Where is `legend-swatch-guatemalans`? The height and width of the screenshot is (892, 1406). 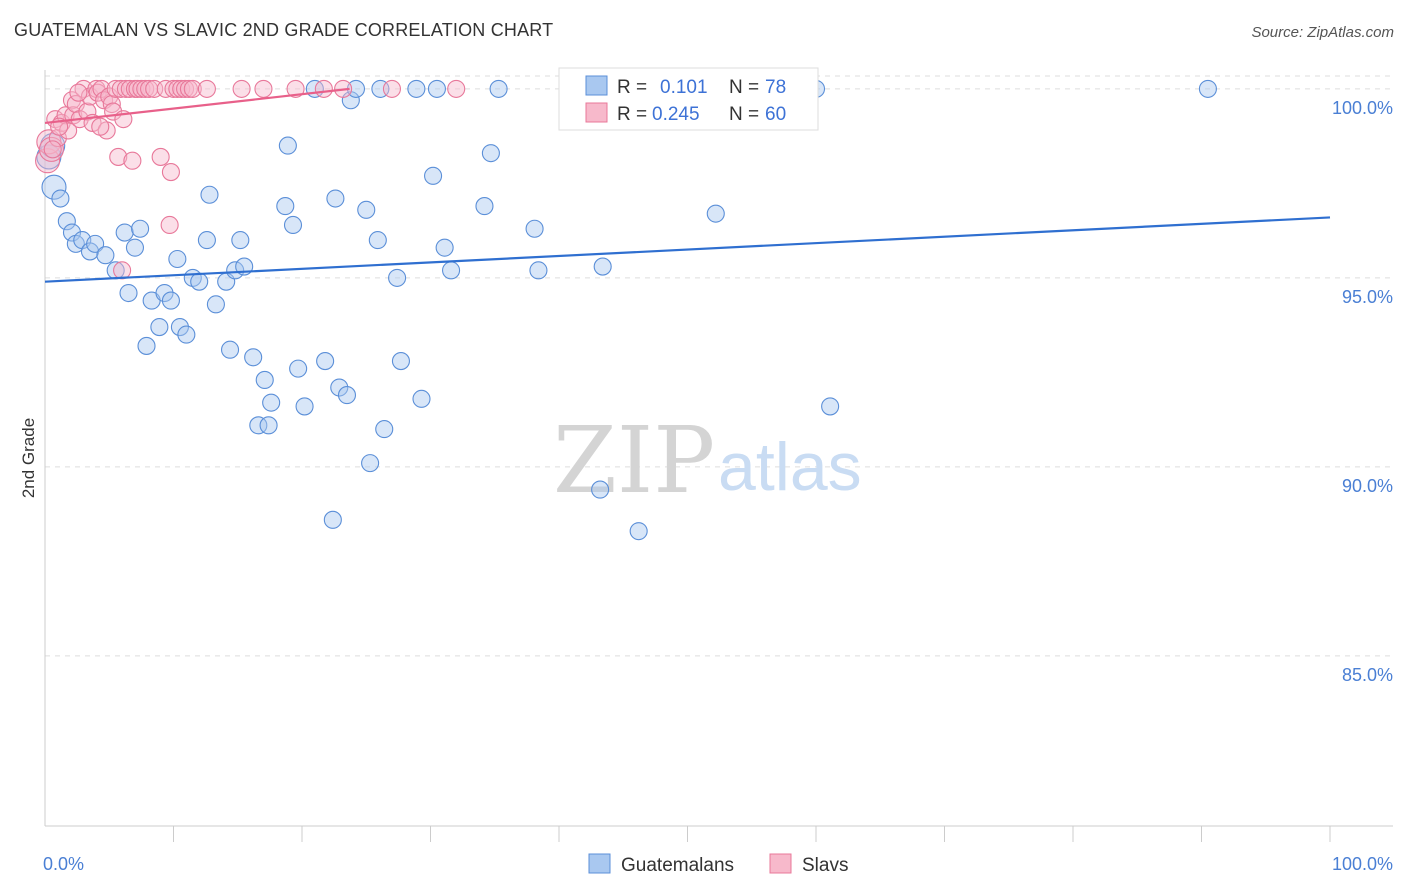
legend-swatch-guatemalans is located at coordinates (596, 85).